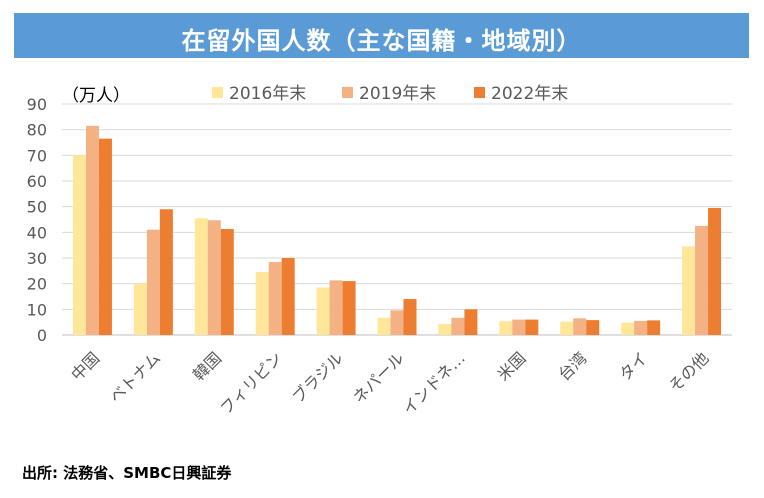 Image resolution: width=764 pixels, height=498 pixels. What do you see at coordinates (688, 371) in the screenshot?
I see `x-tick-label: その他` at bounding box center [688, 371].